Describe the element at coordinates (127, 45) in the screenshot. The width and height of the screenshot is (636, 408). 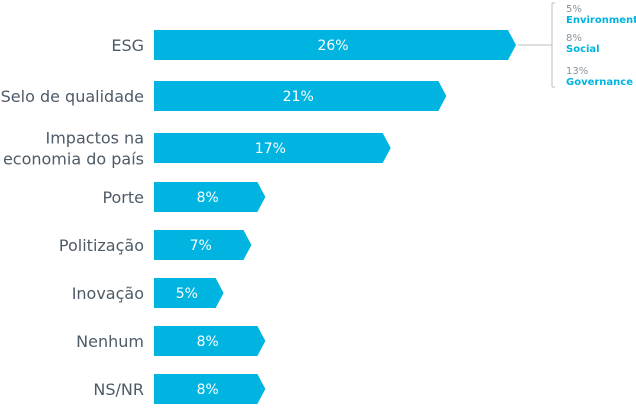
I see `category-label-esg: ESG` at that location.